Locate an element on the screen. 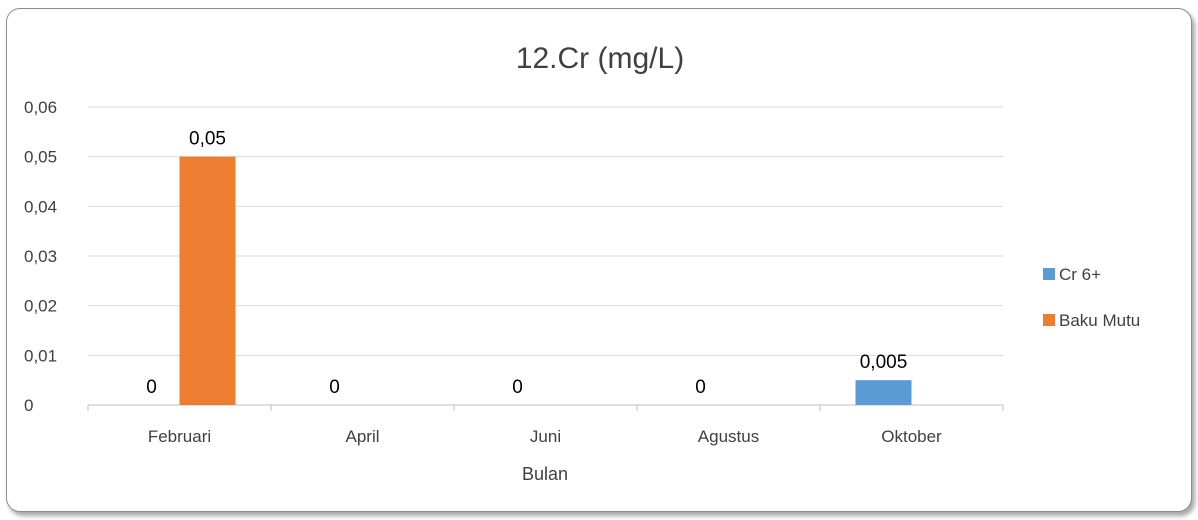 The width and height of the screenshot is (1198, 520). y-tick-label: 0,03 is located at coordinates (40, 256).